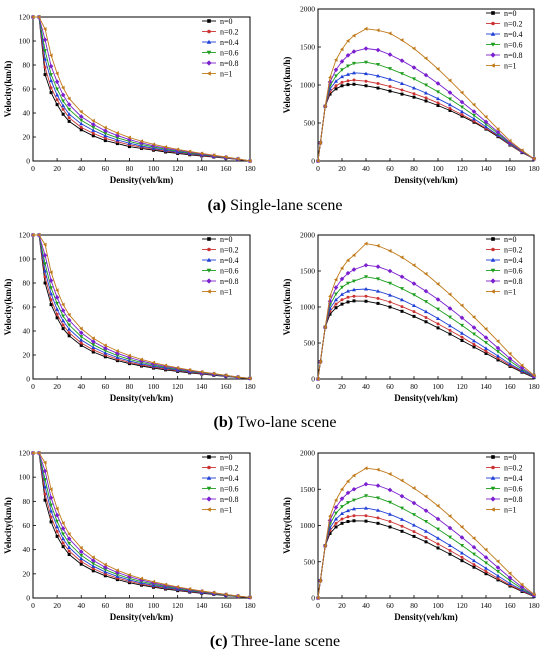 Image resolution: width=550 pixels, height=659 pixels. What do you see at coordinates (202, 386) in the screenshot?
I see `x-tick-label: 140` at bounding box center [202, 386].